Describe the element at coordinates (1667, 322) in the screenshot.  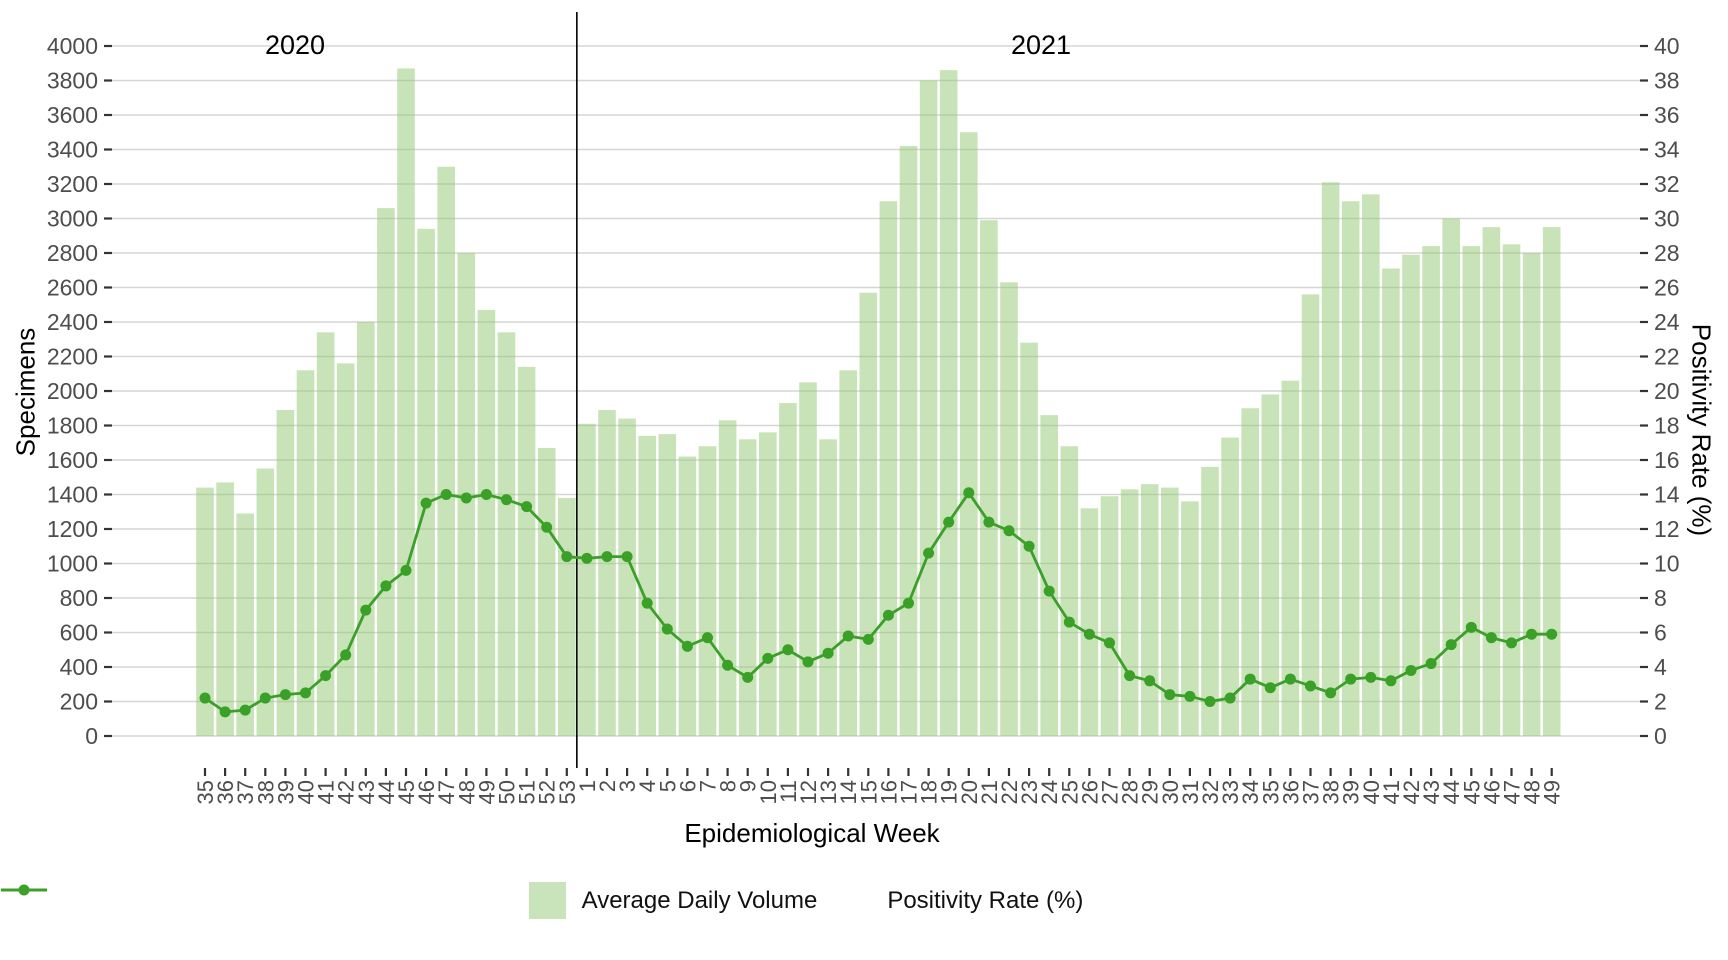
I see `y-tick-label-right: 24` at that location.